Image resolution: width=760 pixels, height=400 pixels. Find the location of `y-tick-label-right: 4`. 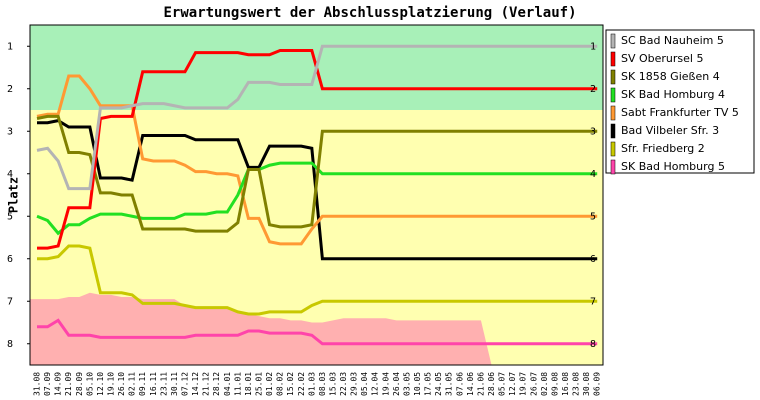

y-tick-label-right: 4 is located at coordinates (593, 174).